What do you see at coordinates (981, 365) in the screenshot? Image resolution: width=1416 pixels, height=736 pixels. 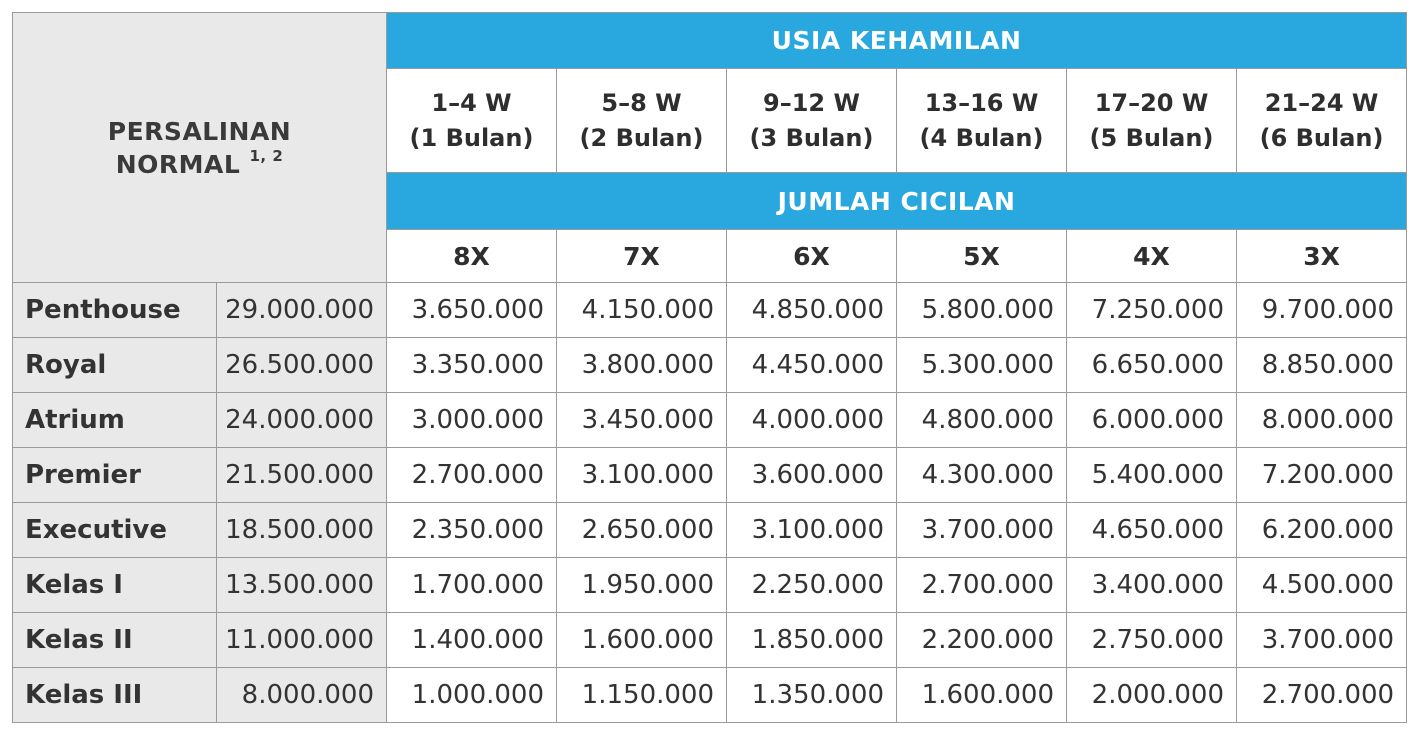 I see `installment-amount: 5.300.000` at bounding box center [981, 365].